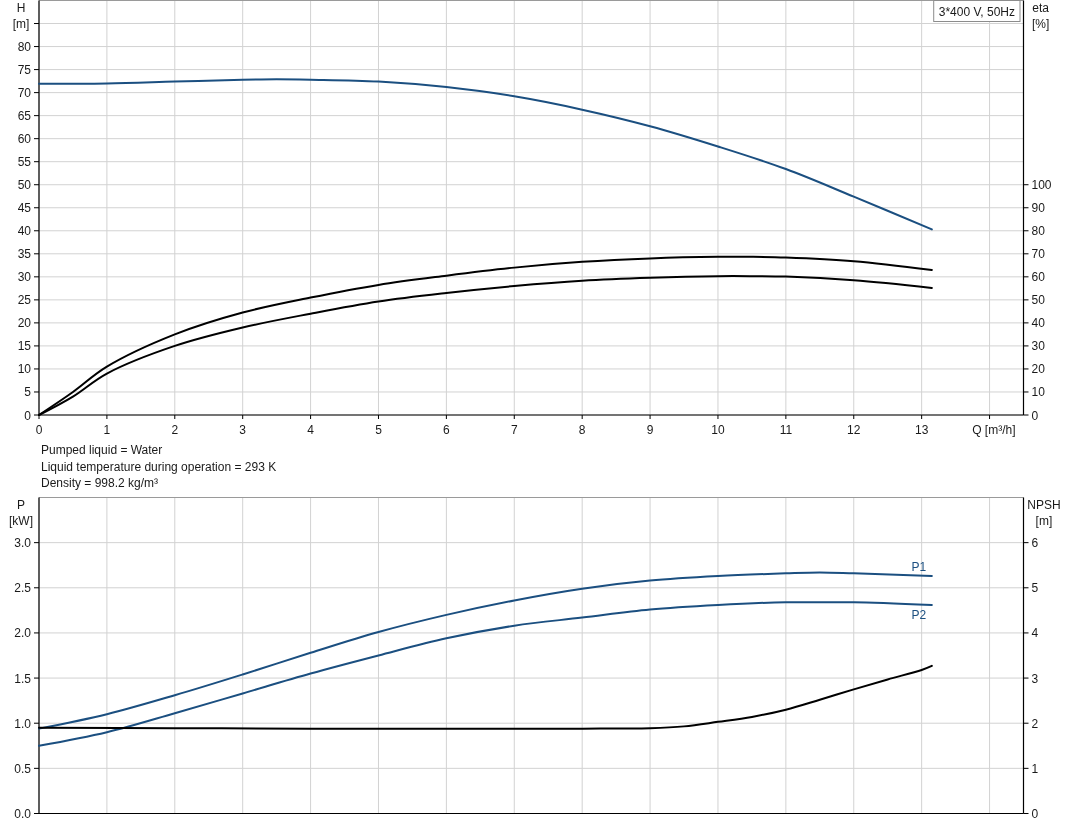  Describe the element at coordinates (1038, 346) in the screenshot. I see `y2-tick-label: 30` at that location.